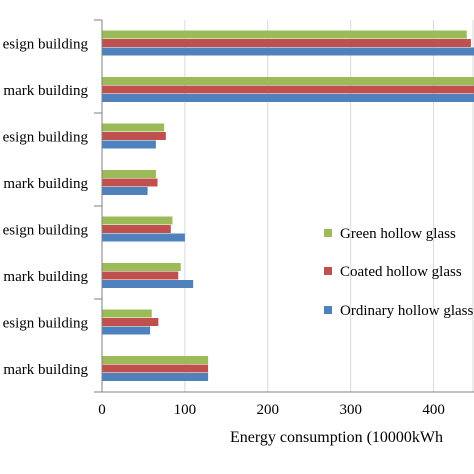 Image resolution: width=474 pixels, height=474 pixels. I want to click on legend-label-3: Ordinary hollow glass, so click(406, 311).